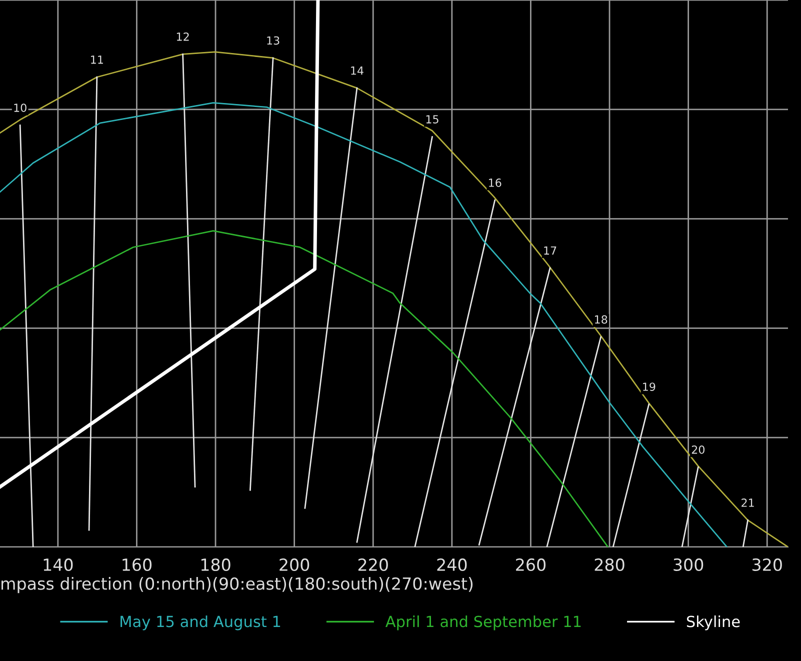 The image size is (801, 661). Describe the element at coordinates (200, 622) in the screenshot. I see `legend-label: May 15 and August 1` at that location.